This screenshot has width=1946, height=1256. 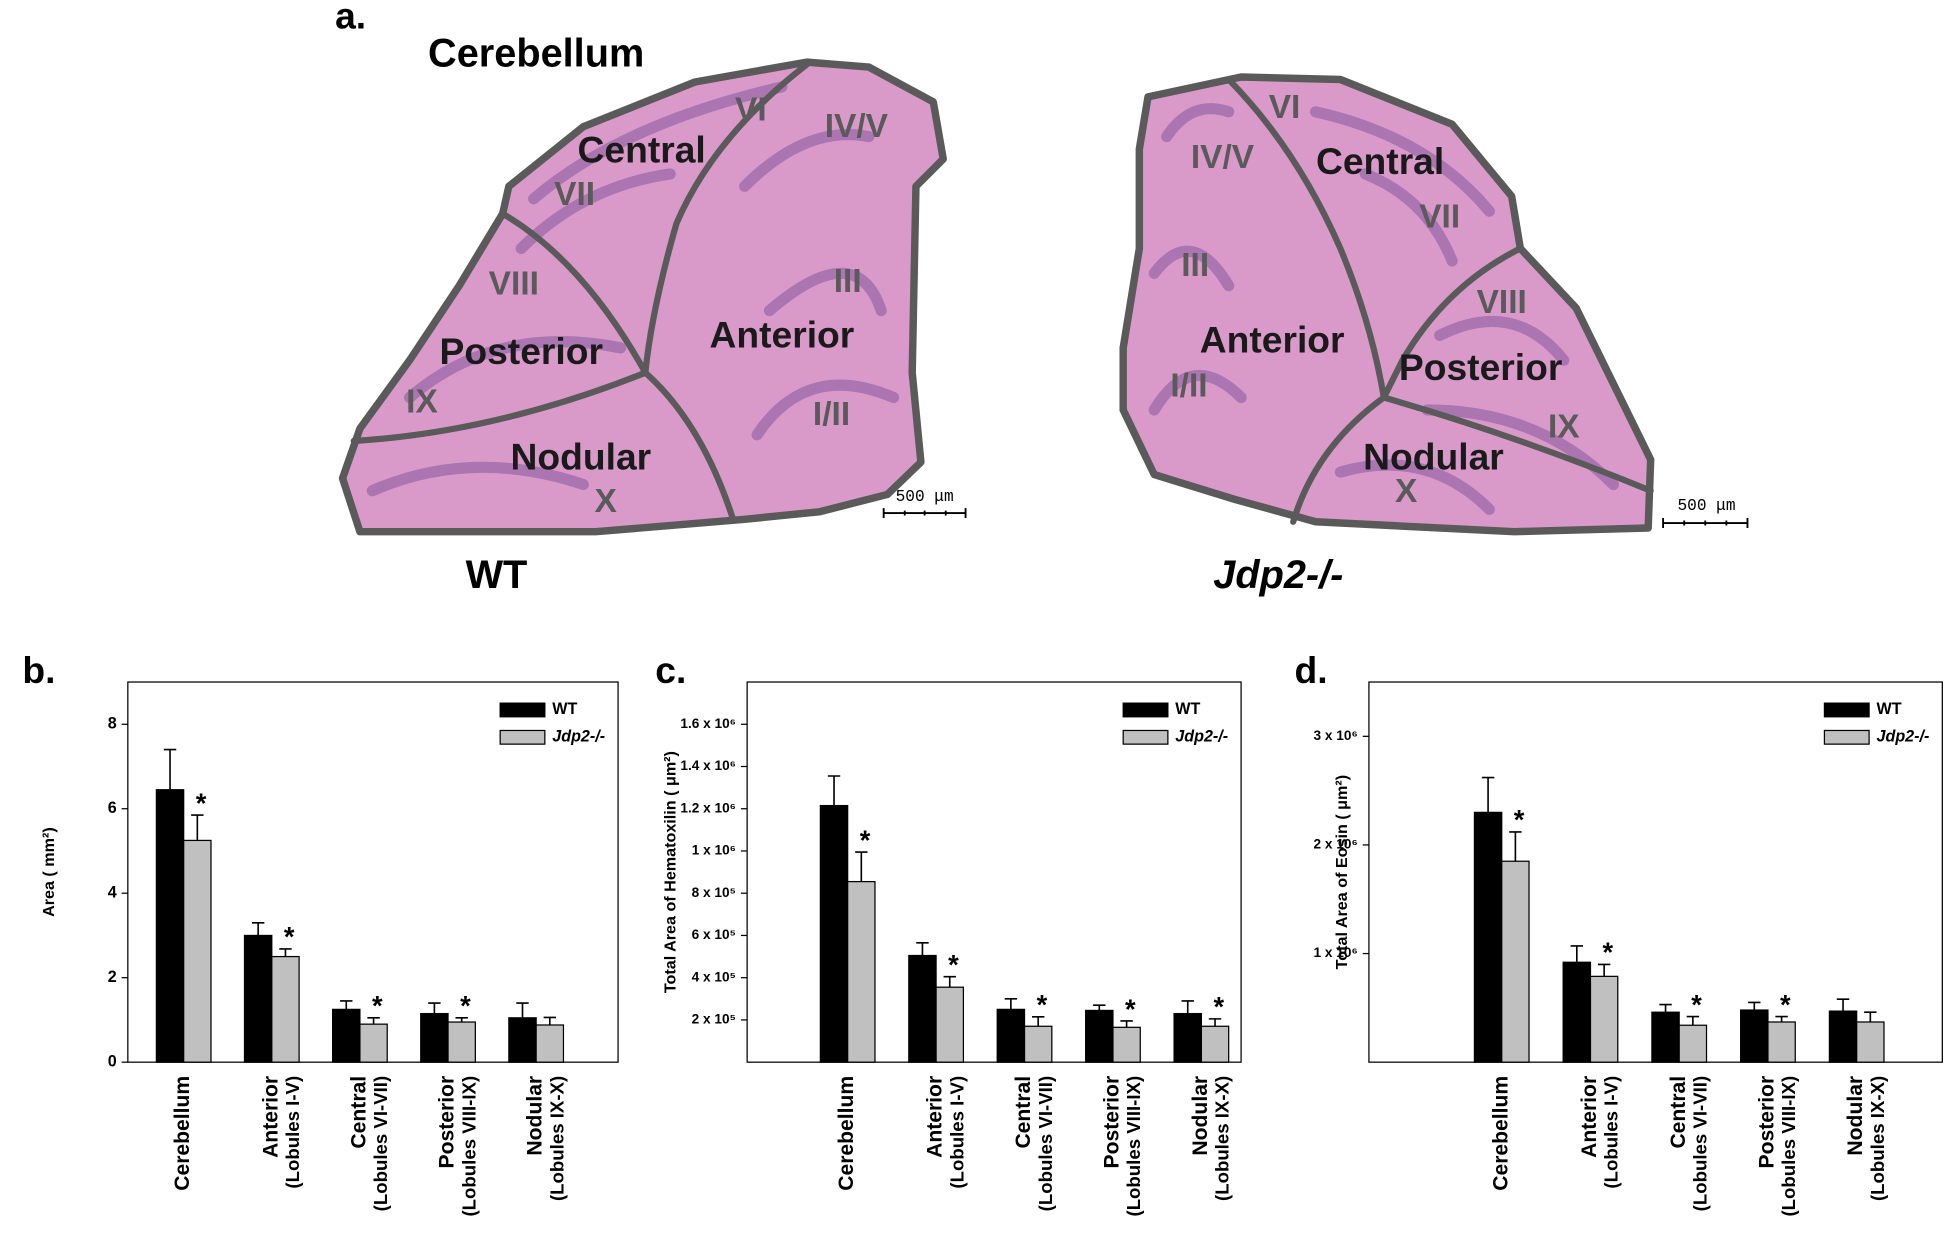 I want to click on y-tick-label: 0, so click(x=112, y=1061).